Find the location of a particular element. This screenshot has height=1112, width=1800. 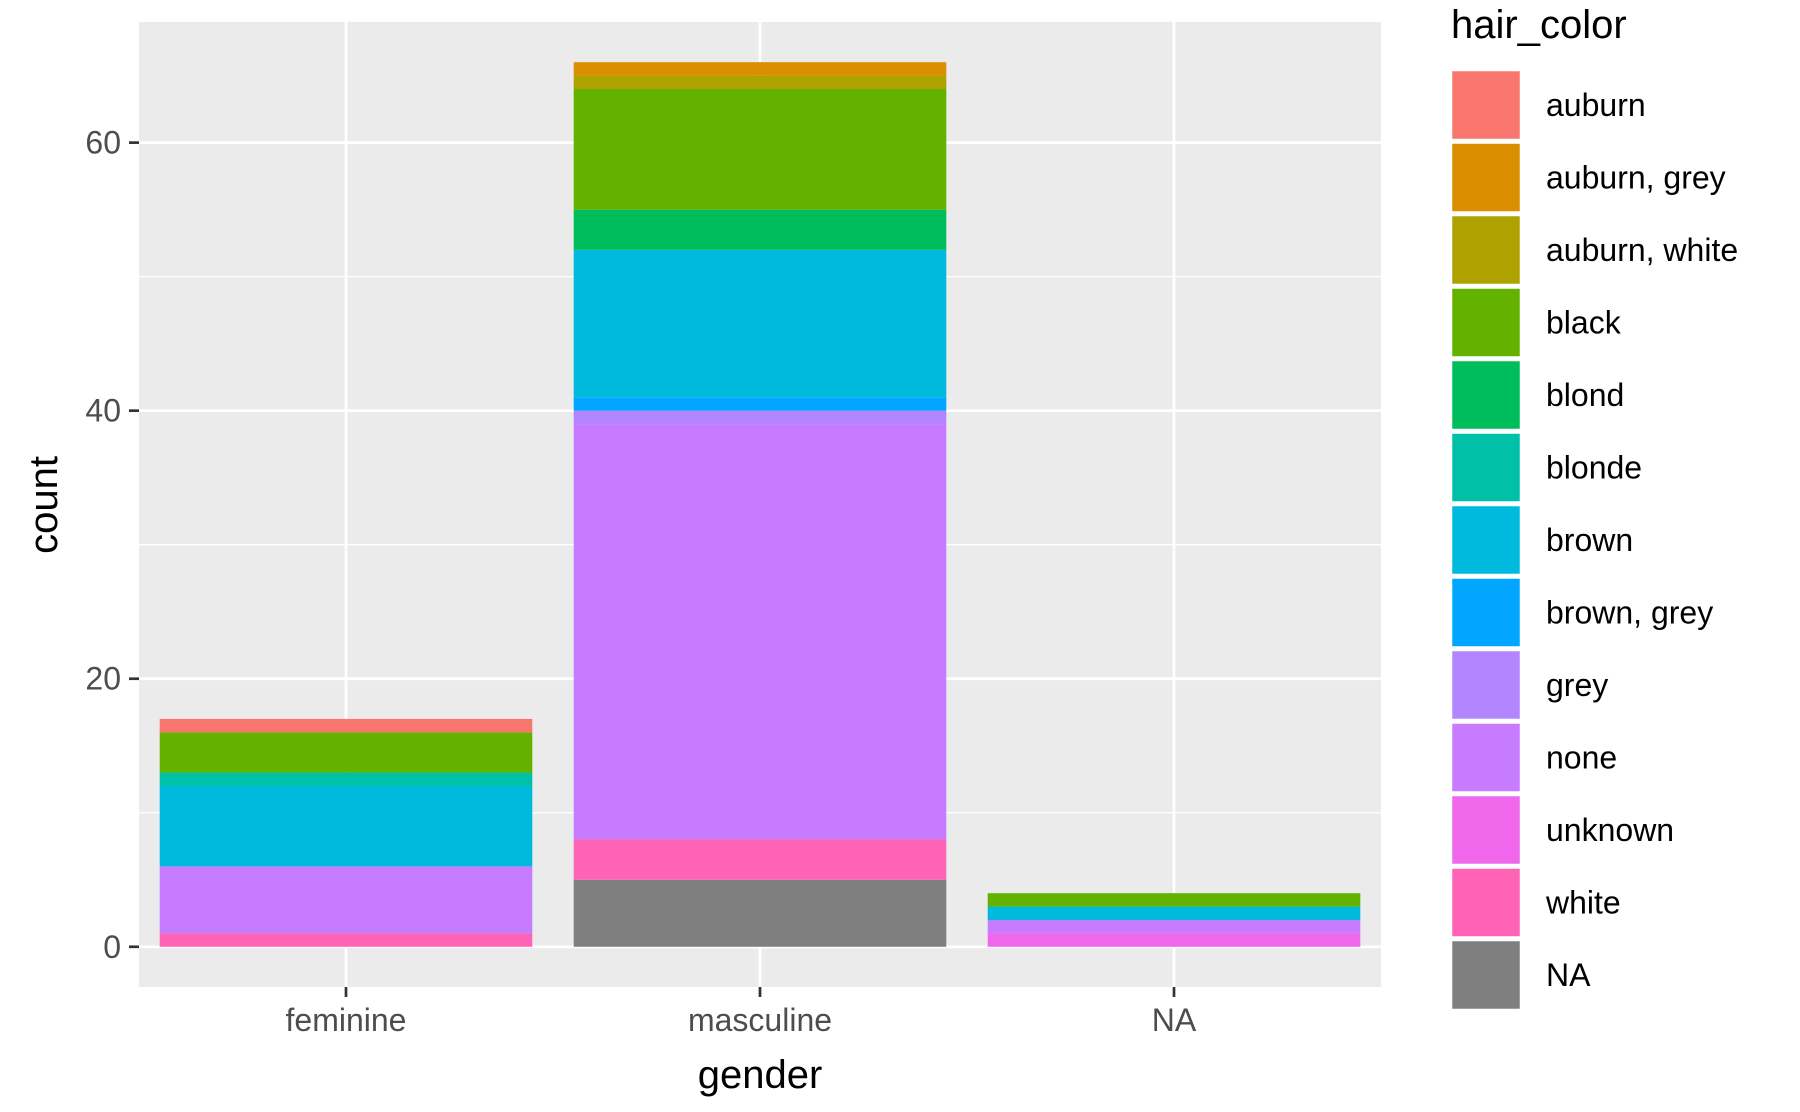

x-axis-title: gender is located at coordinates (760, 1075).